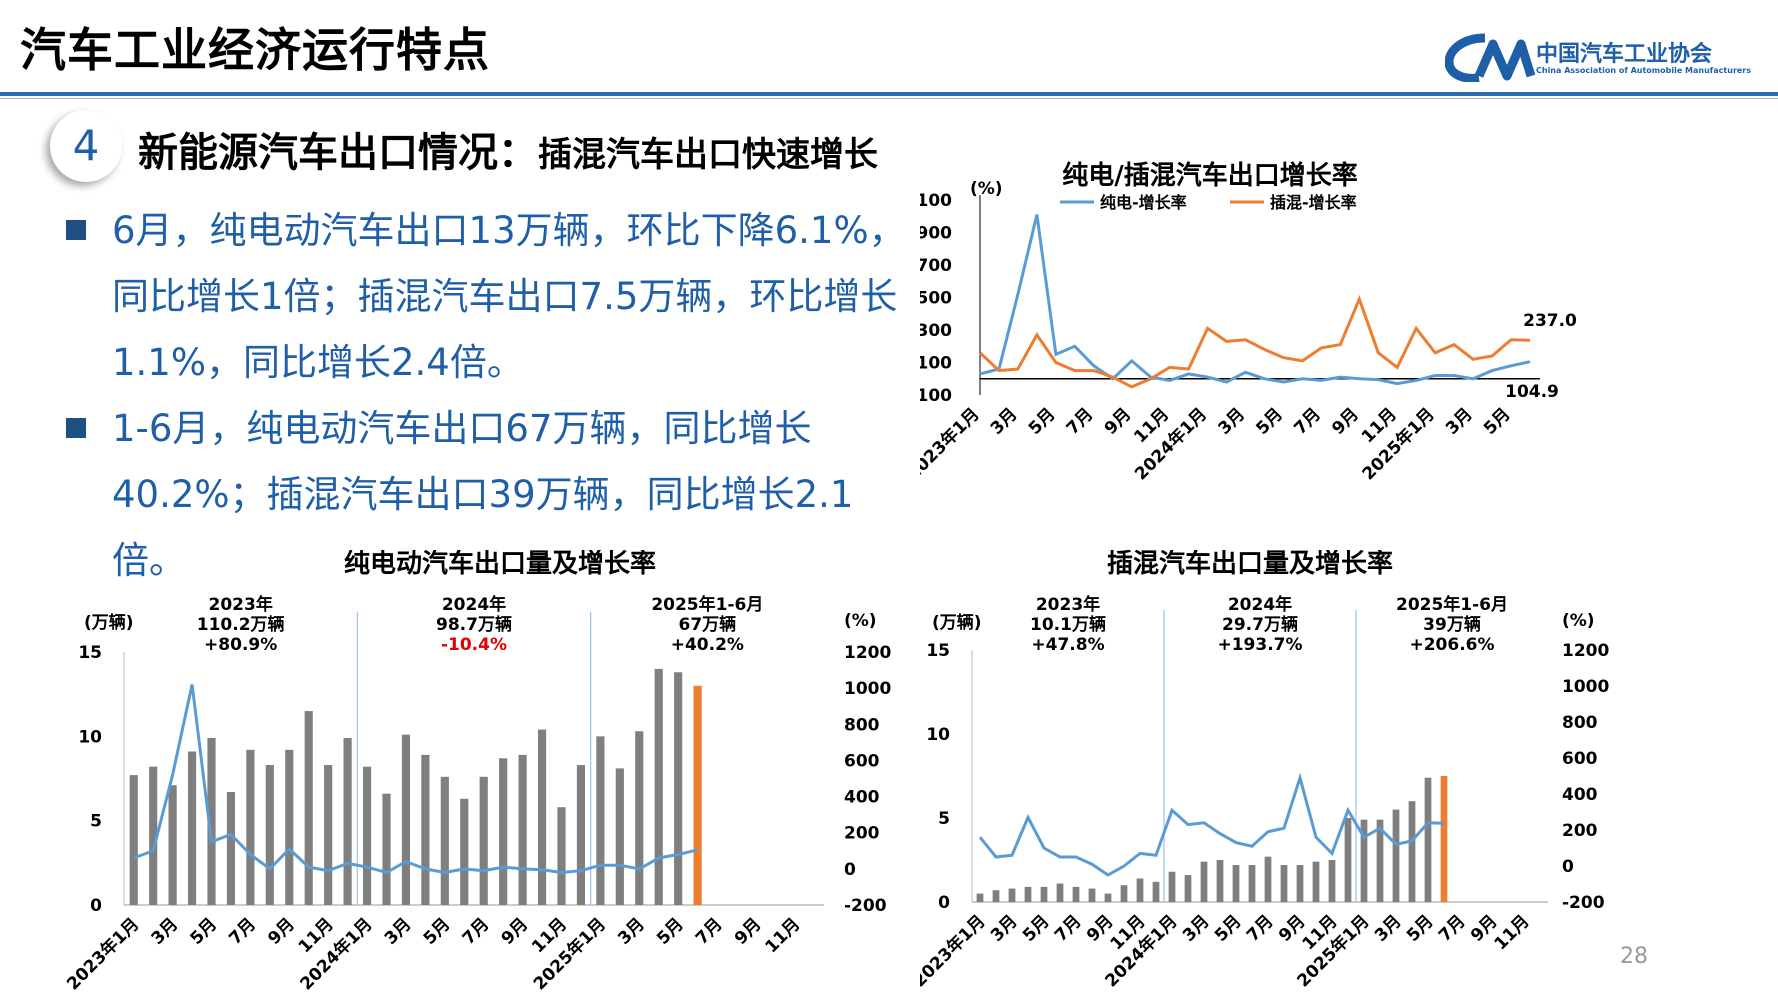  I want to click on annotation-growth: +206.6%, so click(1451, 645).